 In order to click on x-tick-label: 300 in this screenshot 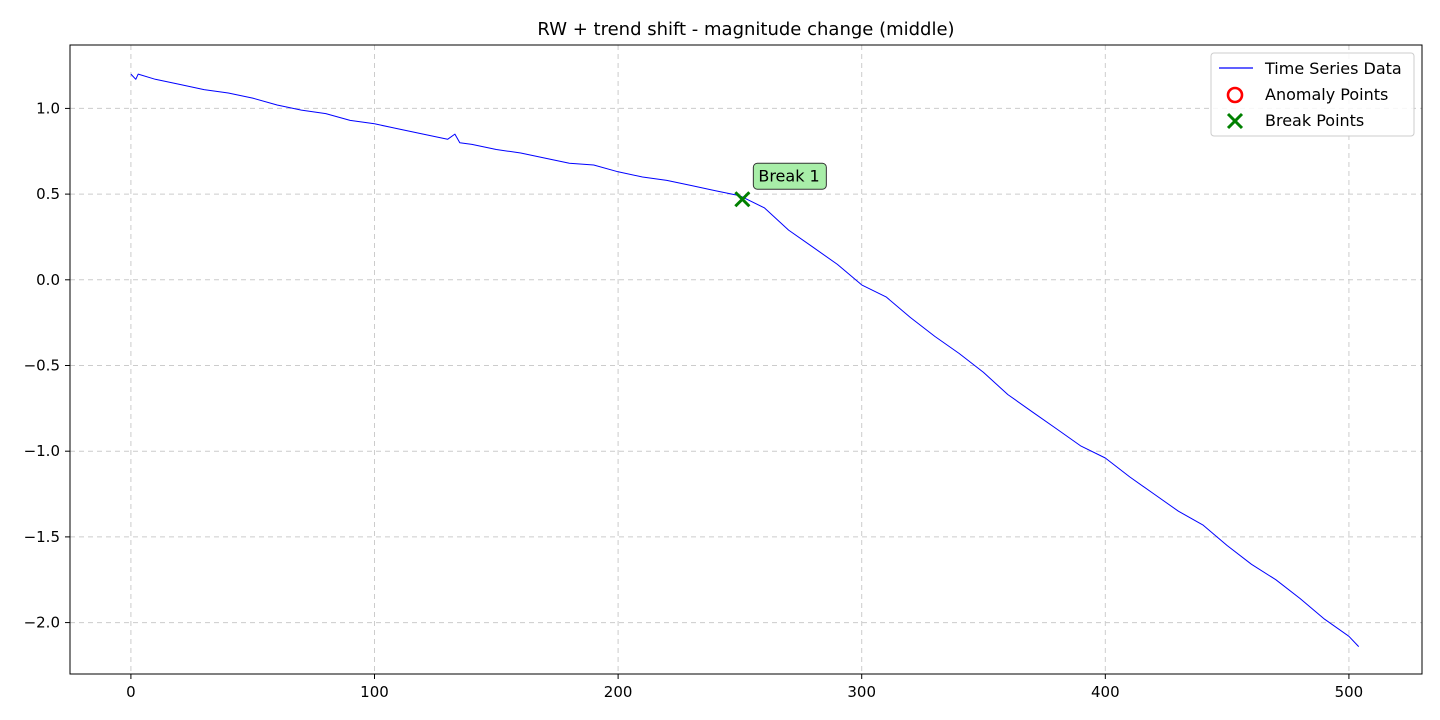, I will do `click(861, 692)`.